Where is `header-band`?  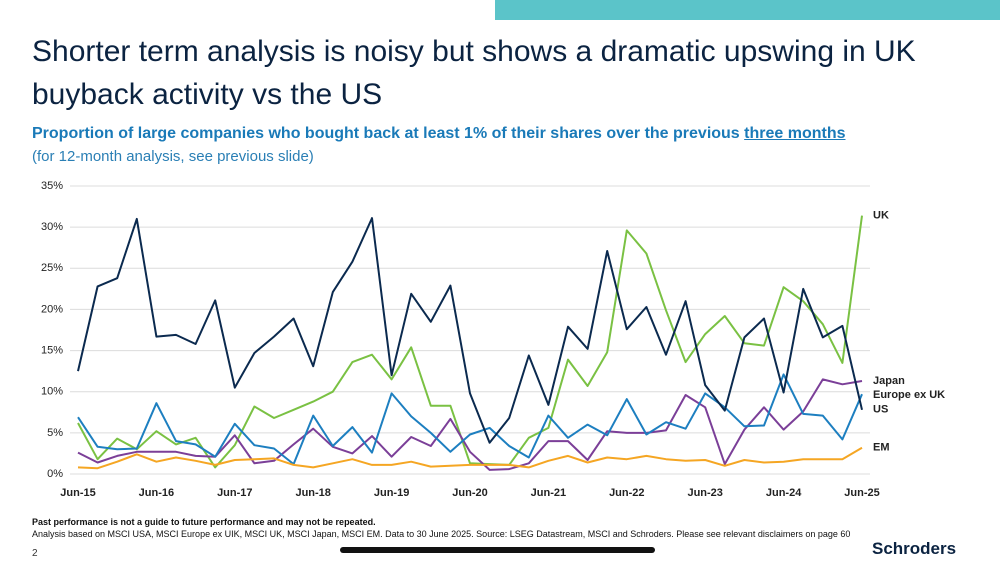 header-band is located at coordinates (747, 10).